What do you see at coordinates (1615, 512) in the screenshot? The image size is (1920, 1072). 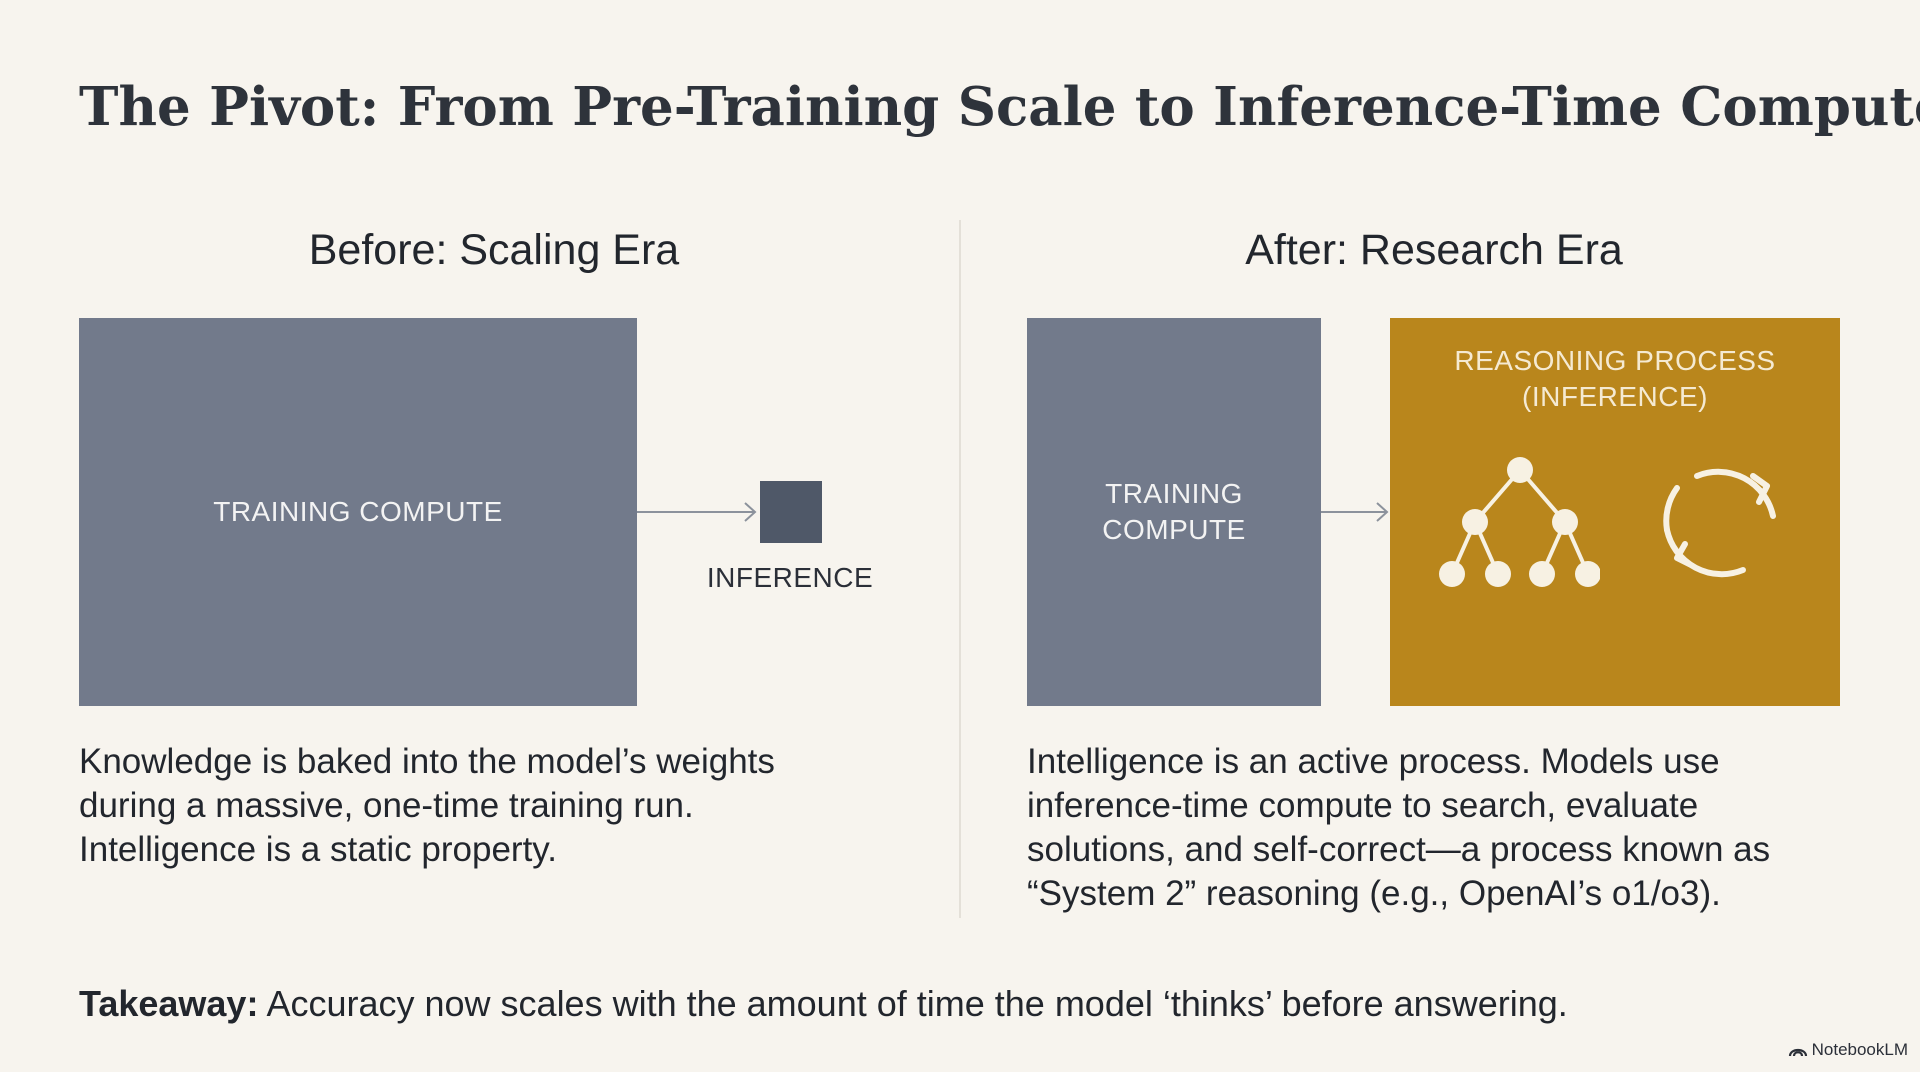 I see `reasoning-process-box` at bounding box center [1615, 512].